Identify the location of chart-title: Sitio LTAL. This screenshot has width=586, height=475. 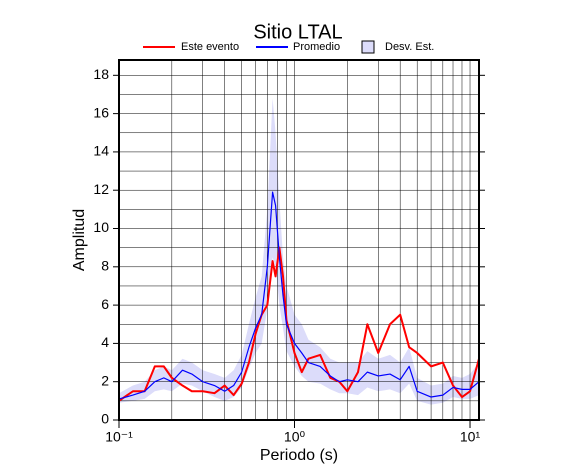
(297, 32).